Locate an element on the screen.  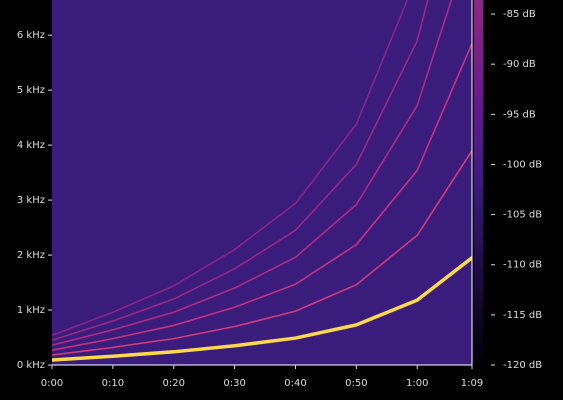
colorbar-tick-label: -85 dB is located at coordinates (519, 14).